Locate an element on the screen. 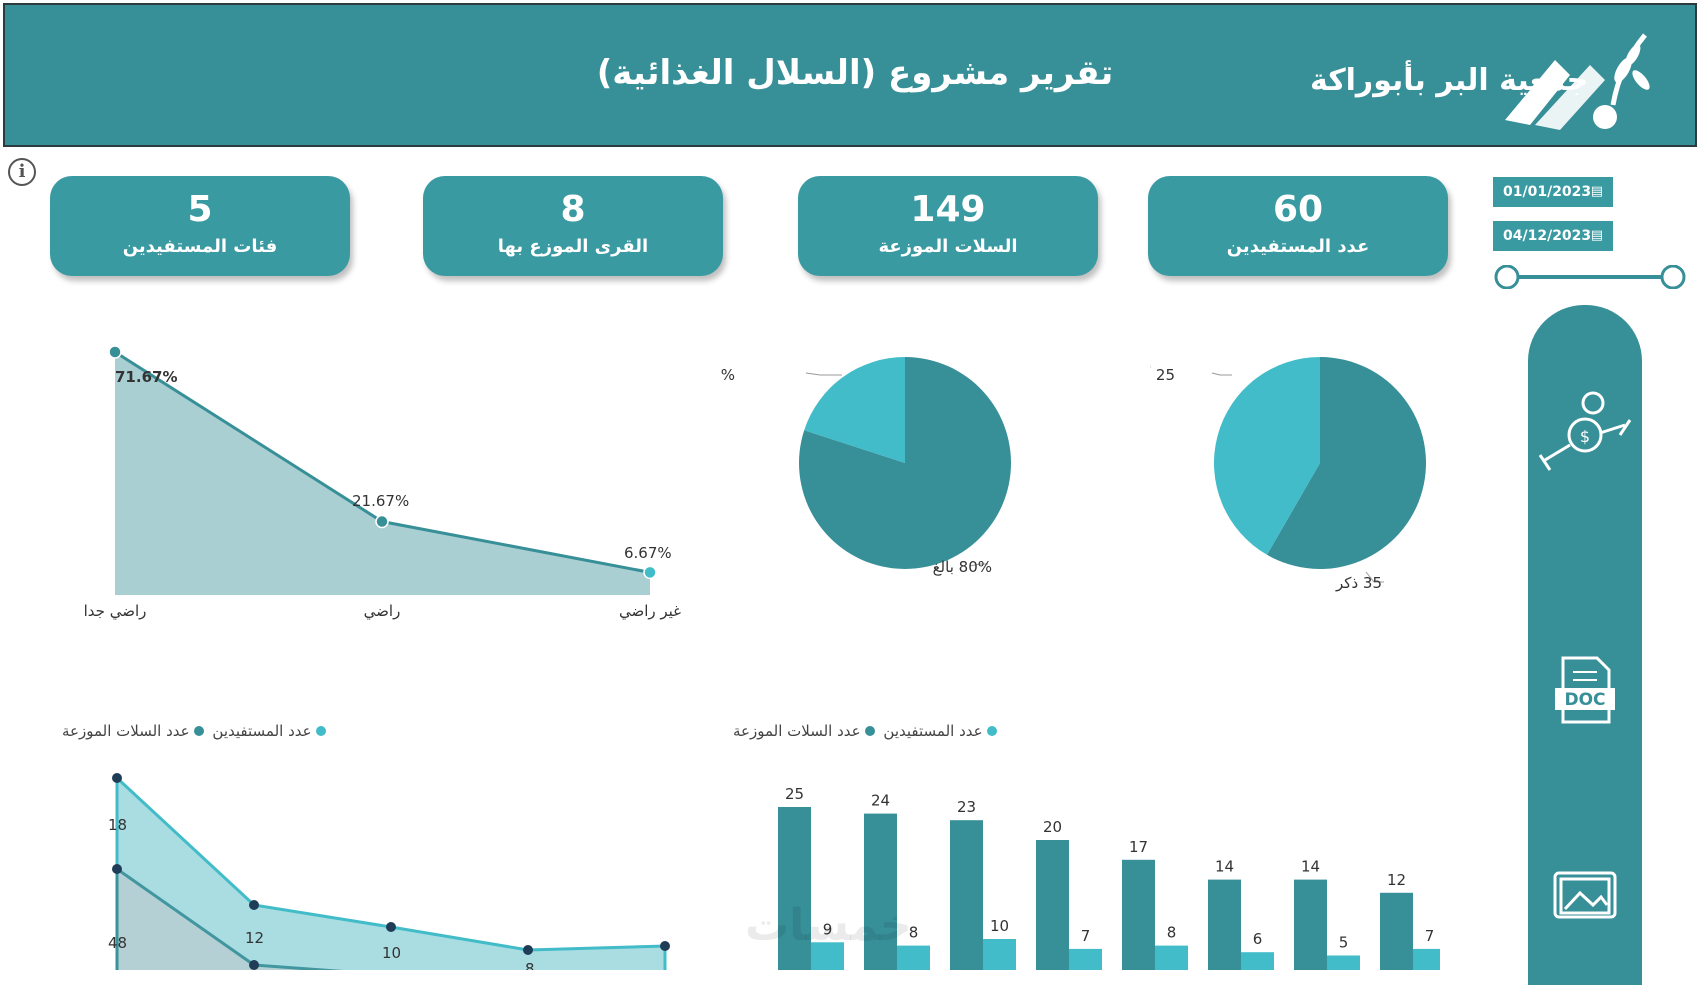 The height and width of the screenshot is (985, 1700). data-label: 12 is located at coordinates (254, 938).